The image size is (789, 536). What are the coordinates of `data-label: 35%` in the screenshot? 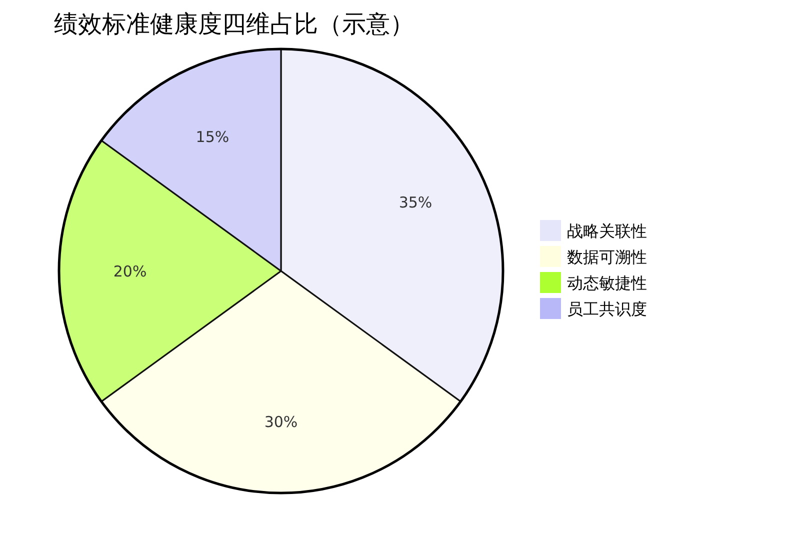 It's located at (415, 203).